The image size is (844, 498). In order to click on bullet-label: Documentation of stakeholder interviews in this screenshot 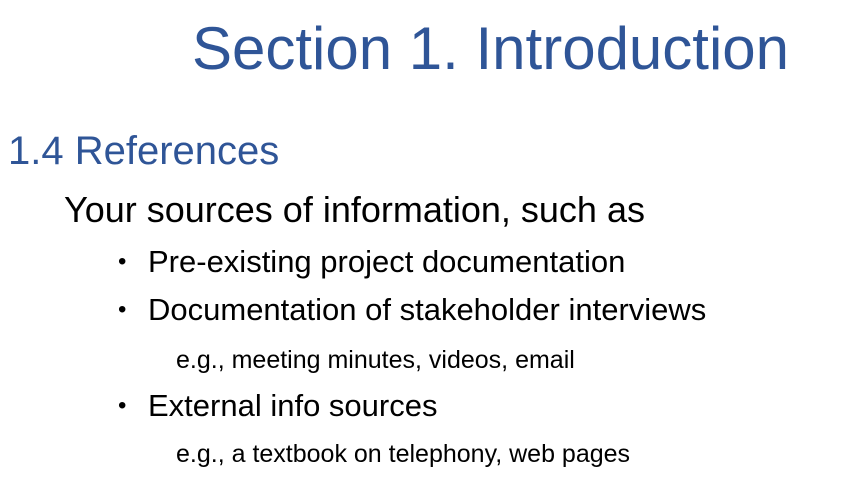, I will do `click(427, 309)`.